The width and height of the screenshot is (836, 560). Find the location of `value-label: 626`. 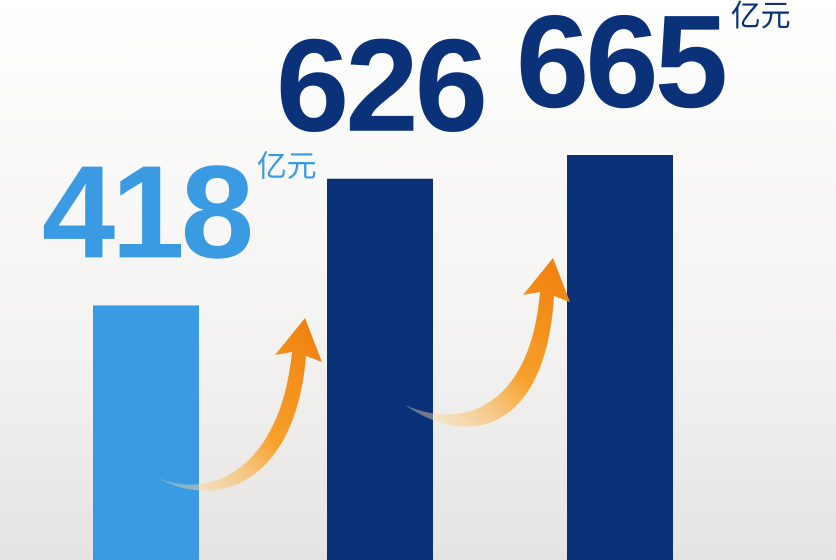

value-label: 626 is located at coordinates (380, 85).